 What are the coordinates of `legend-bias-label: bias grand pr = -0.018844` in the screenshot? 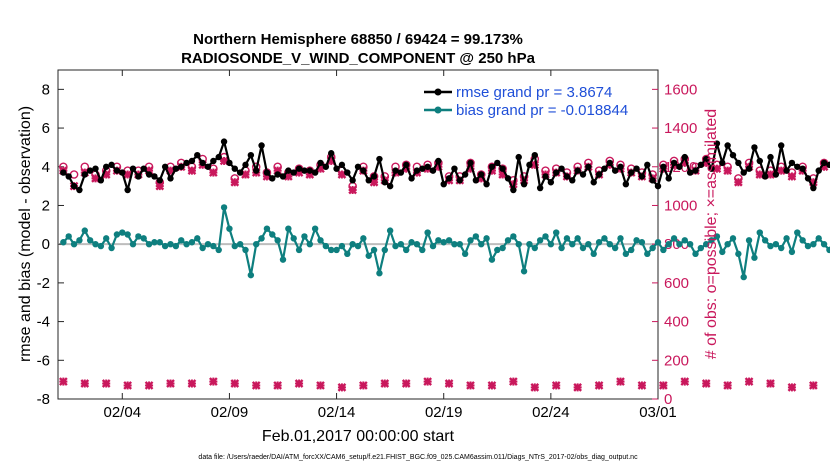 It's located at (542, 110).